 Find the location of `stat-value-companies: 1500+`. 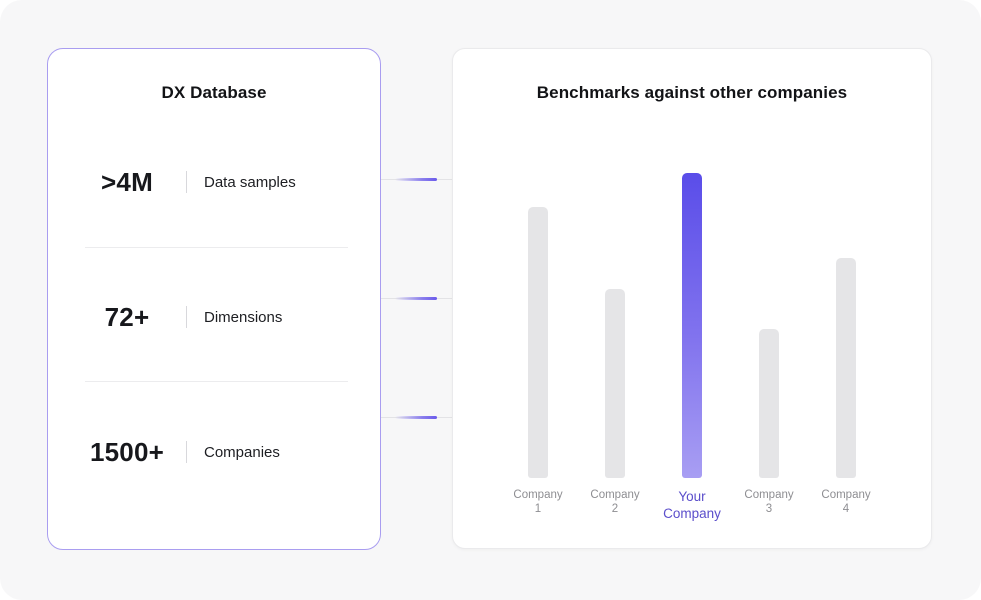

stat-value-companies: 1500+ is located at coordinates (127, 451).